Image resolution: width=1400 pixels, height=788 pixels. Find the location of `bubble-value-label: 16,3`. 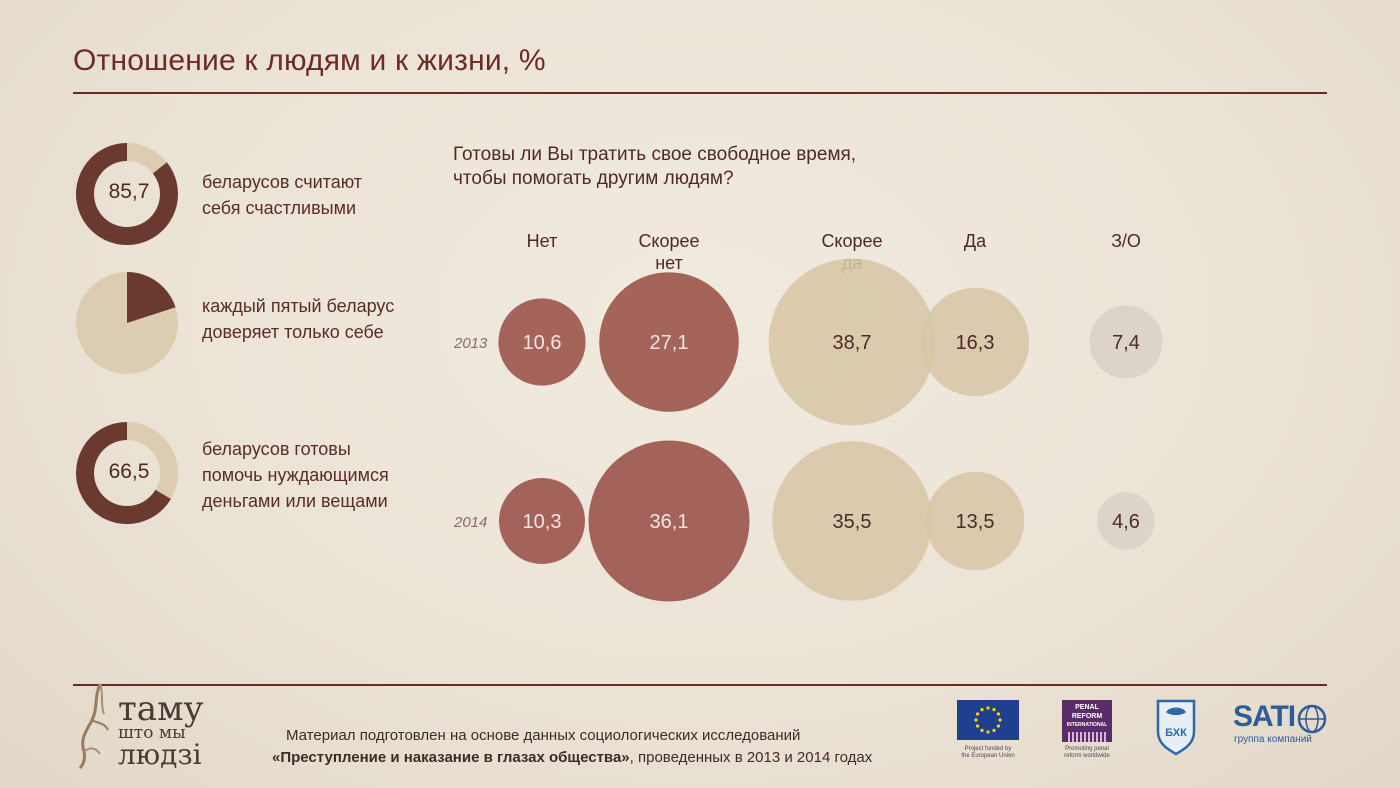

bubble-value-label: 16,3 is located at coordinates (975, 343).